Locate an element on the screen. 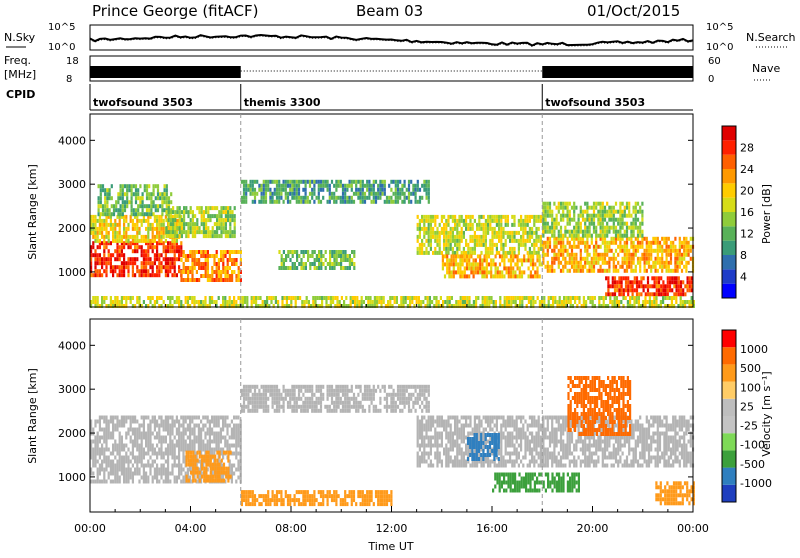 The width and height of the screenshot is (800, 558). colorbar-swatch is located at coordinates (729, 133).